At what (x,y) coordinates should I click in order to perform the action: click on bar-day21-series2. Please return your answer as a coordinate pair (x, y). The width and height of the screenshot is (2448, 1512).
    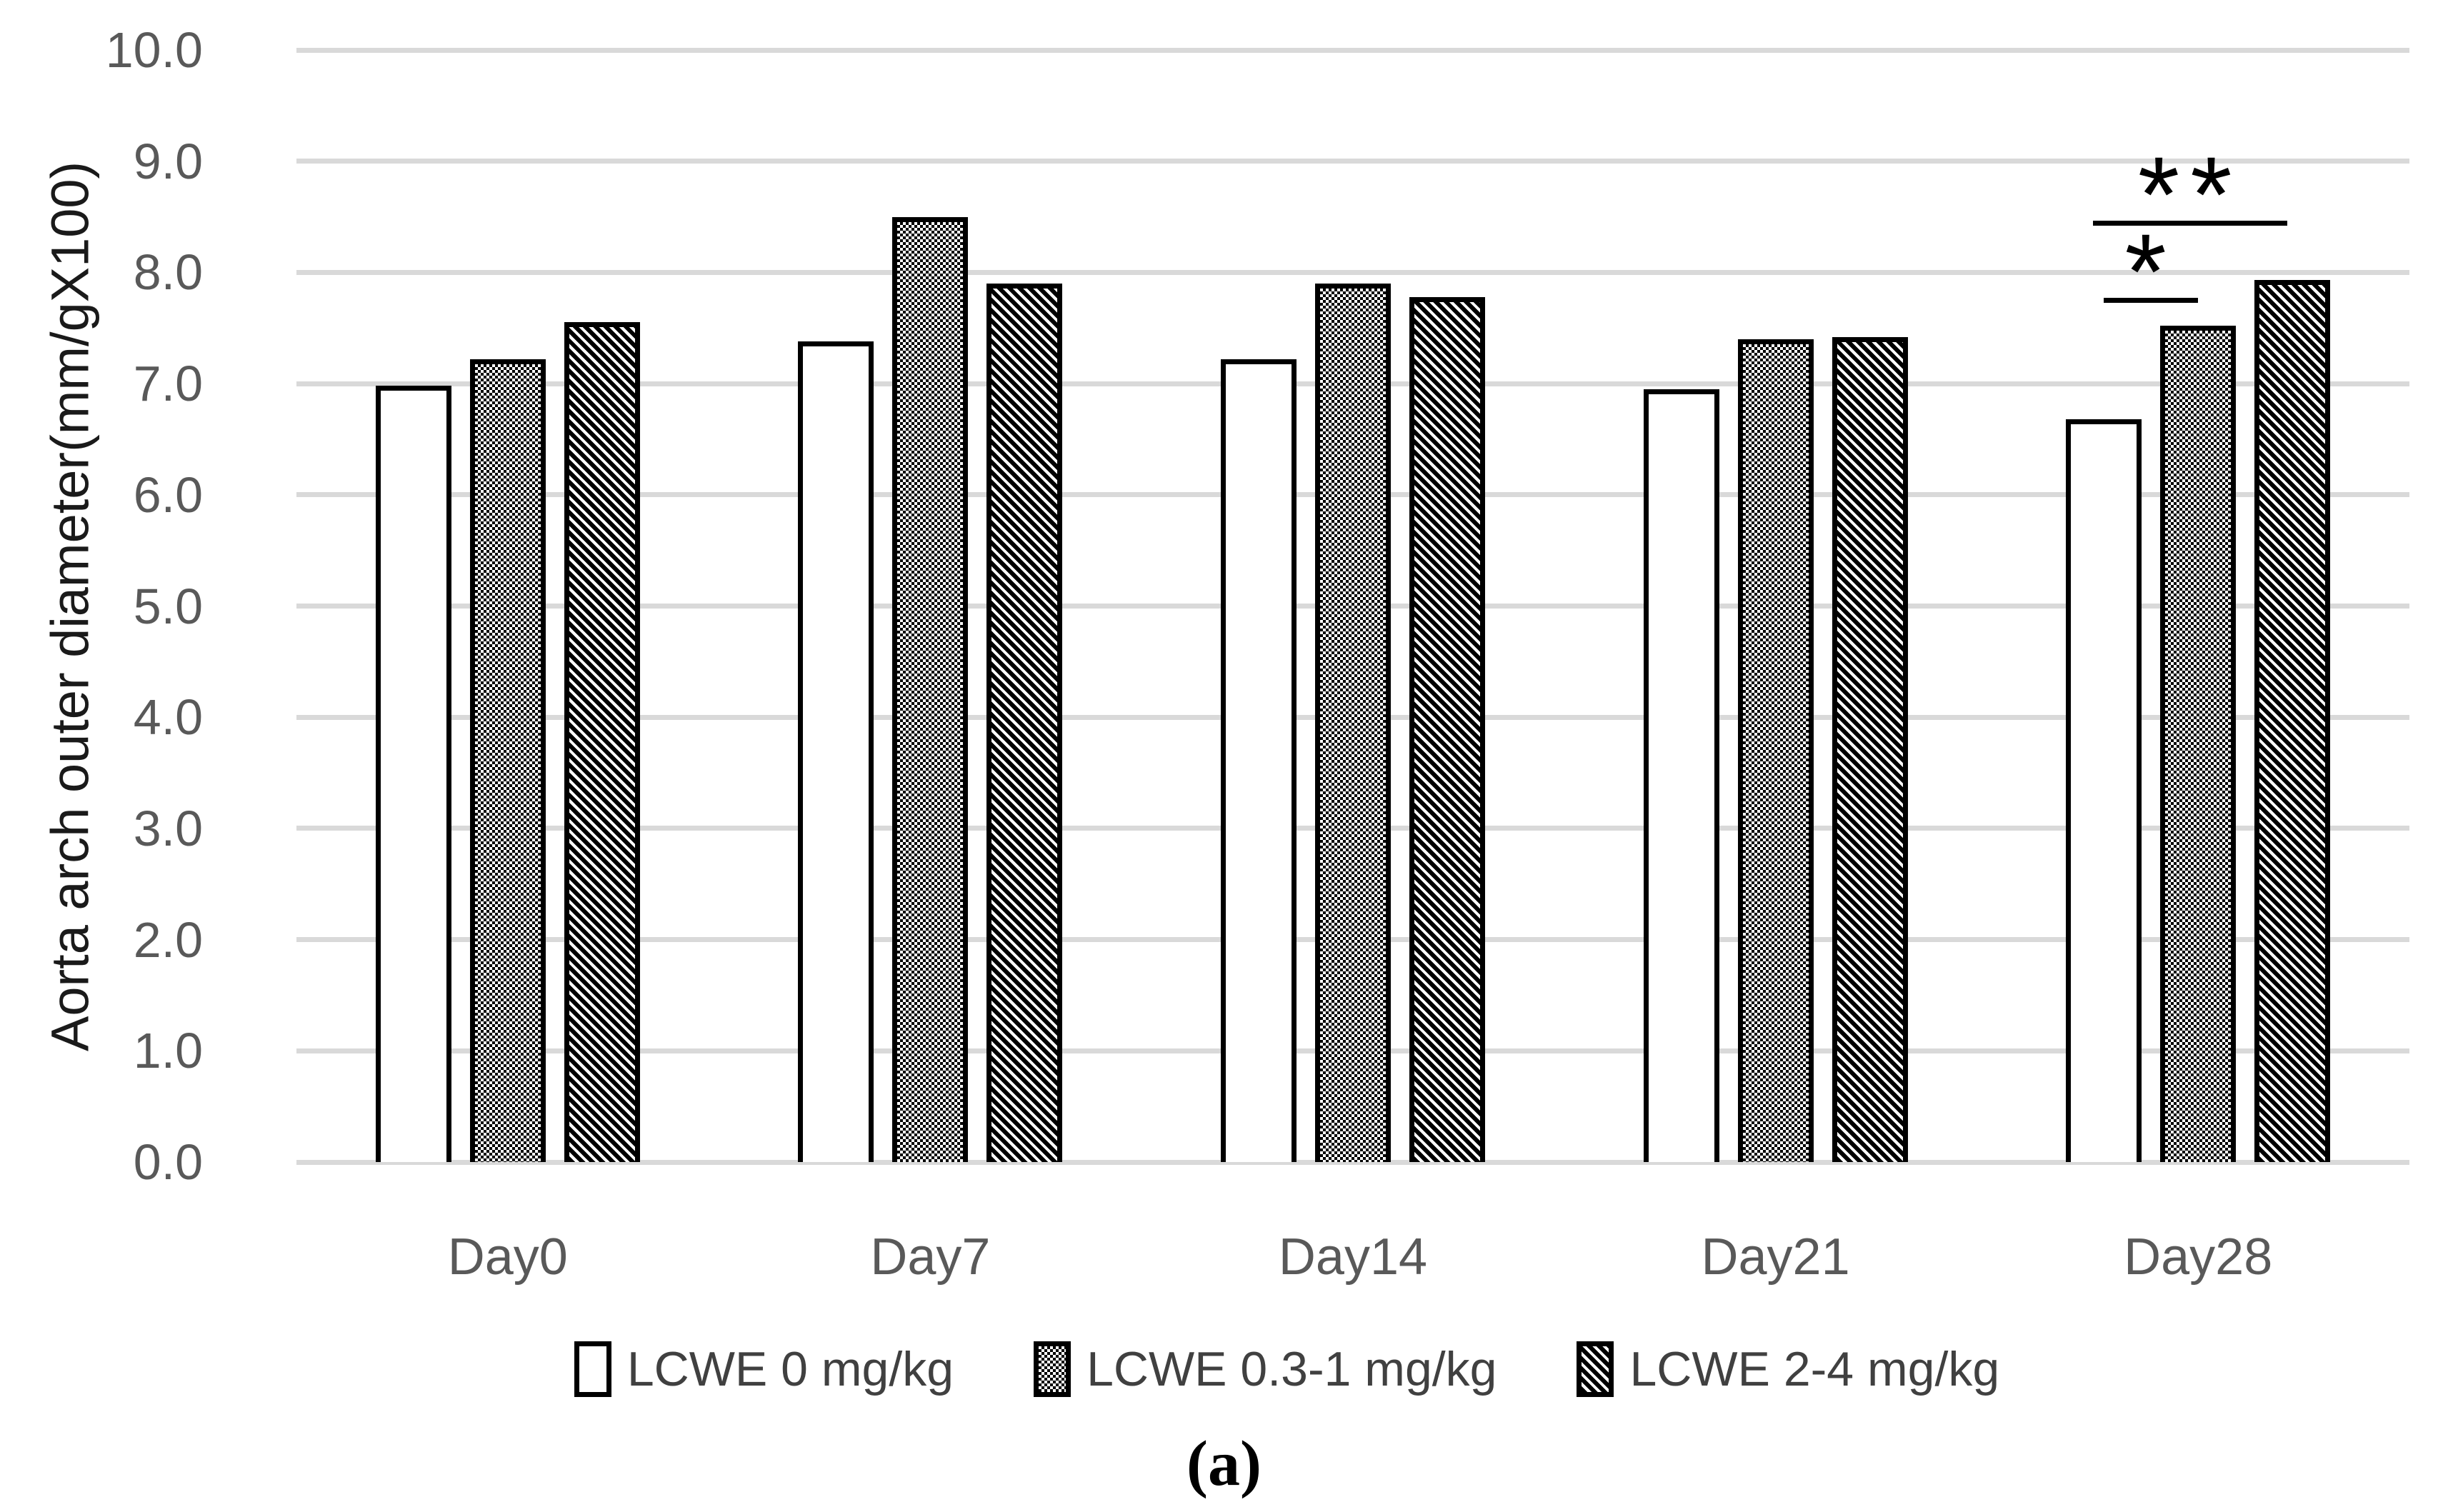
    Looking at the image, I should click on (1870, 749).